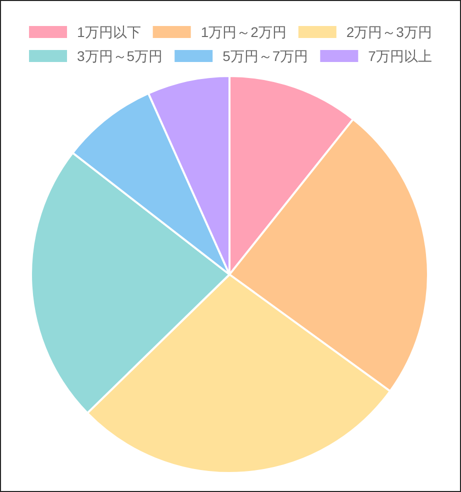 This screenshot has width=461, height=492. What do you see at coordinates (265, 56) in the screenshot?
I see `legend-label: 5万円～7万円` at bounding box center [265, 56].